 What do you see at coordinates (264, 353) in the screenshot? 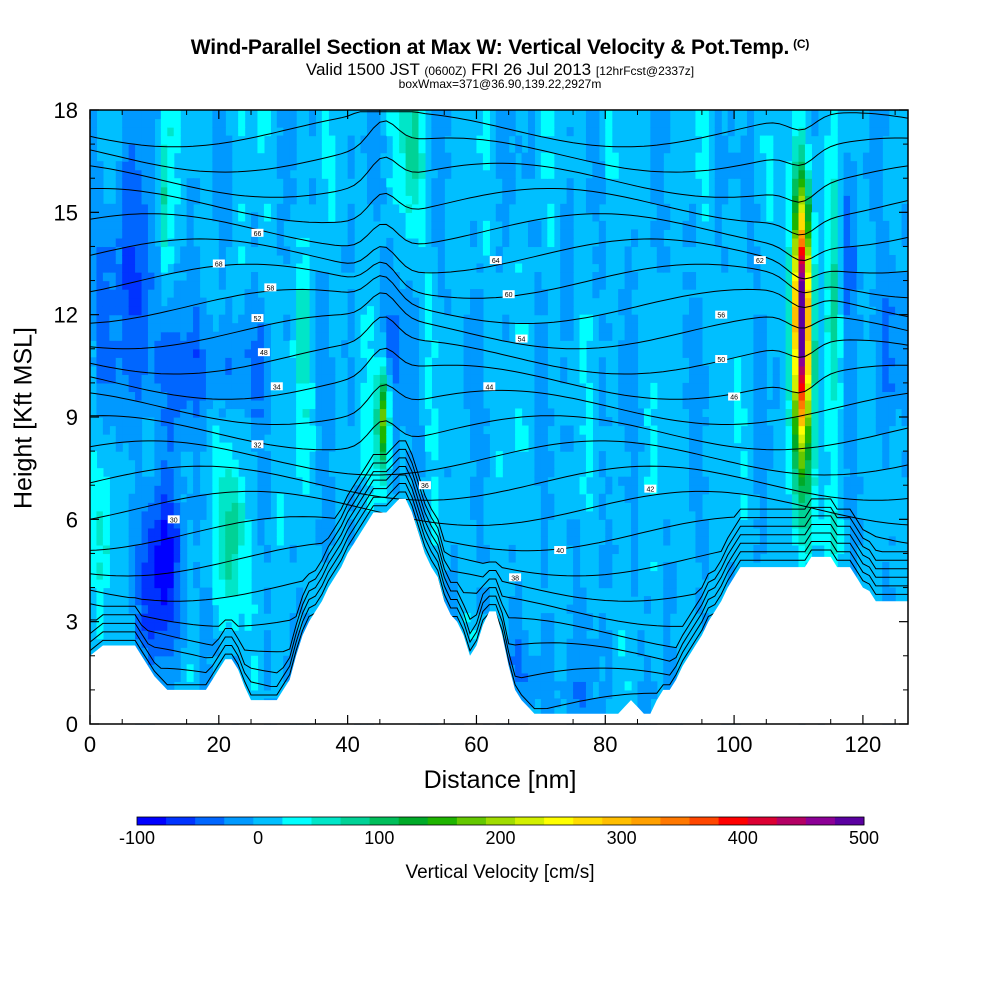
I see `theta-label: 48` at bounding box center [264, 353].